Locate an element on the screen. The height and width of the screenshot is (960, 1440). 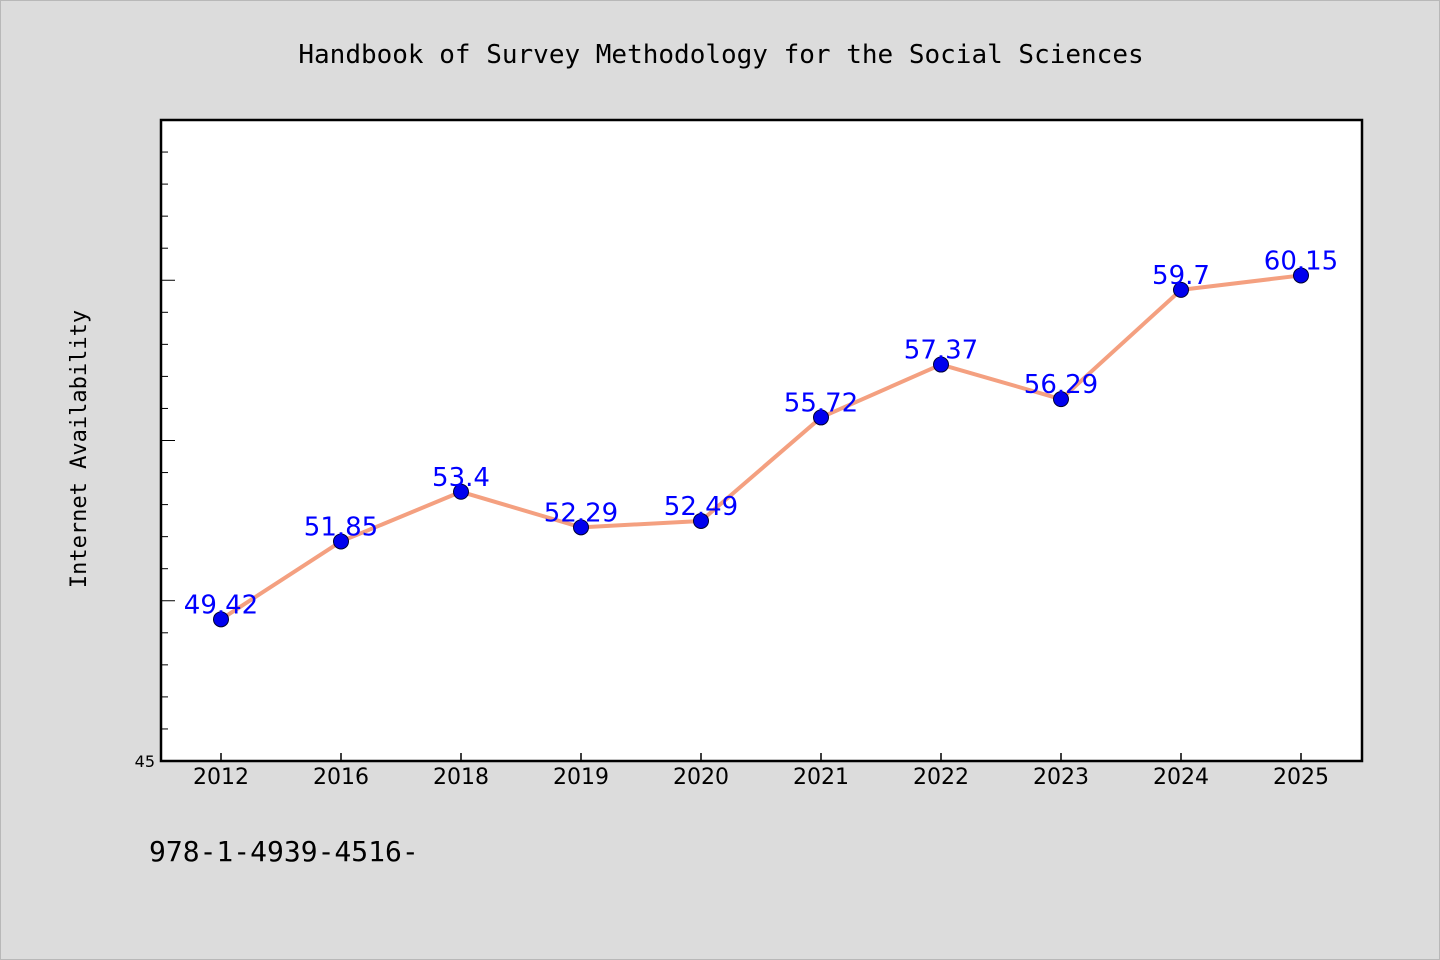
x-tick-label: 2012 is located at coordinates (221, 777).